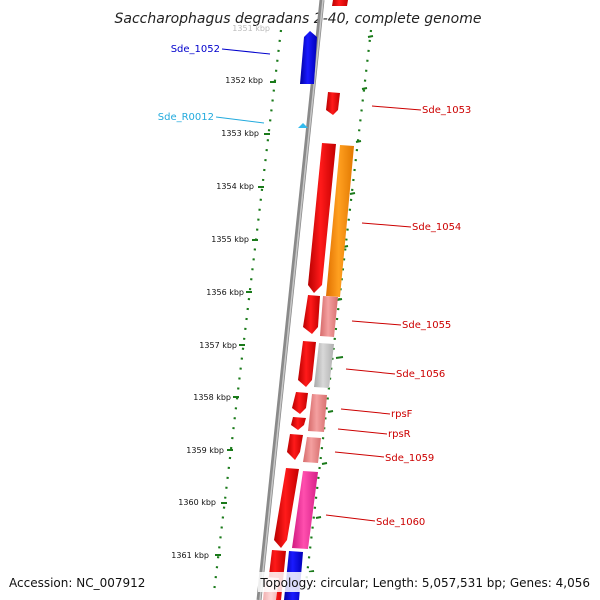 This screenshot has width=600, height=600. I want to click on gene-label-rpsr: rpsR, so click(399, 434).